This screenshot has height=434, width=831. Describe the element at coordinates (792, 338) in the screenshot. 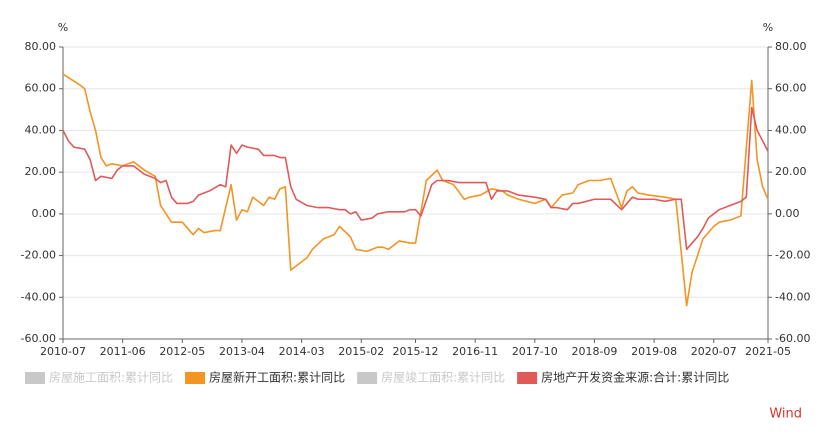

I see `y2-tick-label: -60.00` at that location.